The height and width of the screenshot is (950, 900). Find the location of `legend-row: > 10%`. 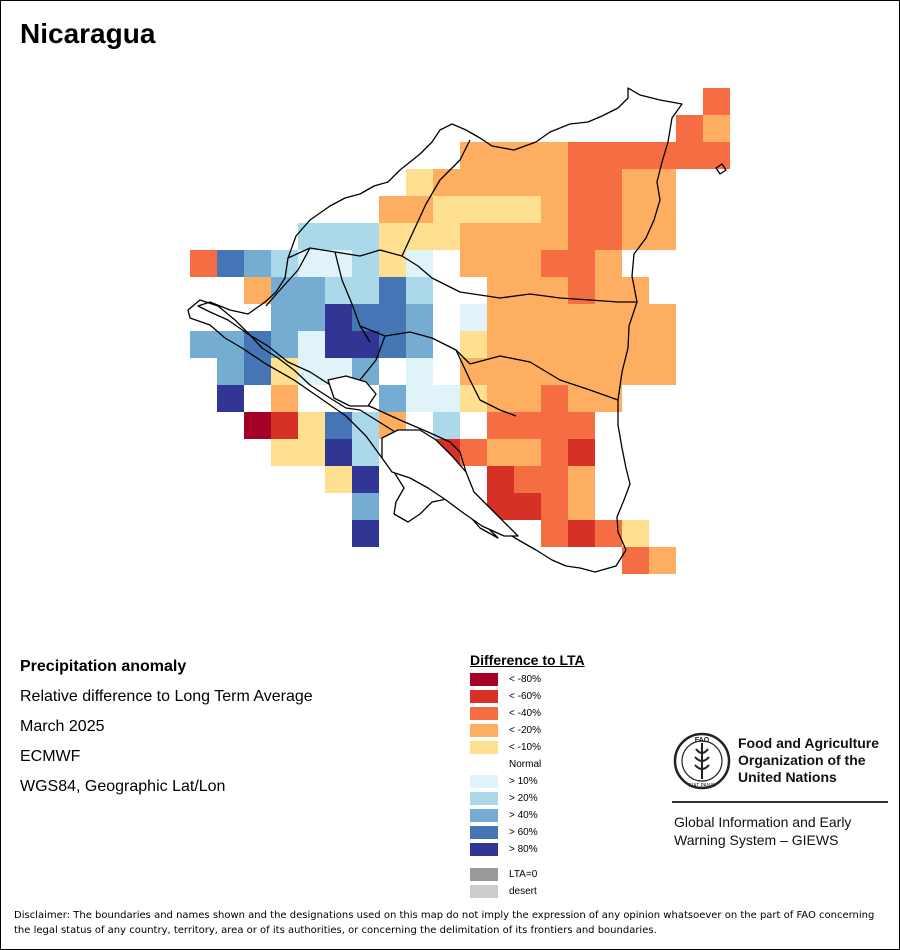

legend-row: > 10% is located at coordinates (527, 782).